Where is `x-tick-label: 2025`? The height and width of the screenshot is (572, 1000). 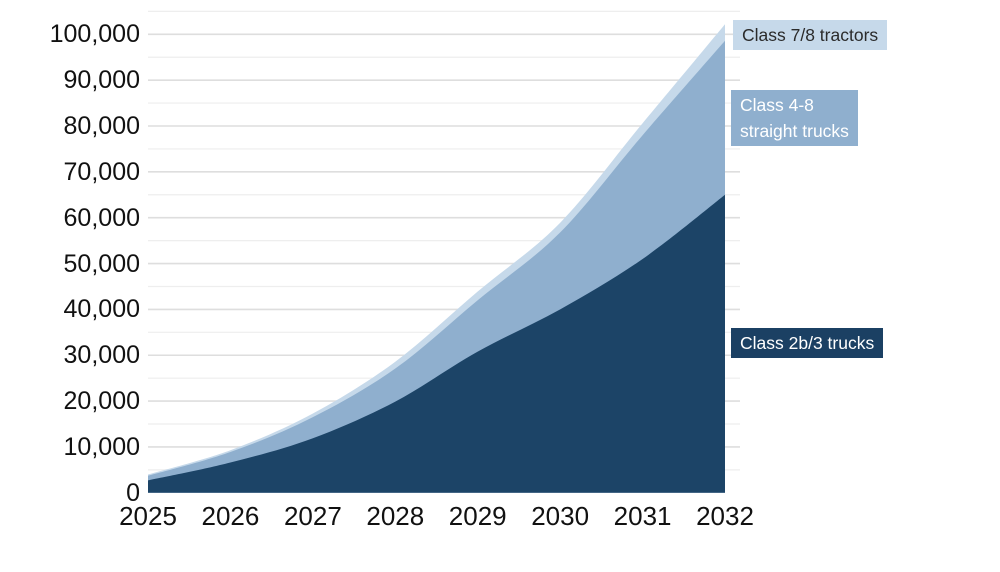
x-tick-label: 2025 is located at coordinates (148, 516).